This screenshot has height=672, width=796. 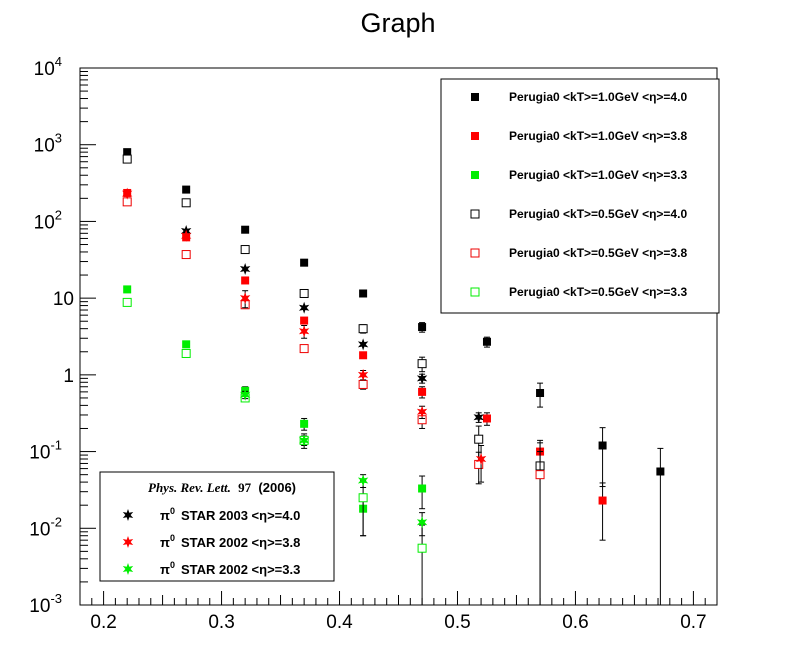 I want to click on legend-label: π0 STAR 2002 <η>=3.3, so click(x=230, y=568).